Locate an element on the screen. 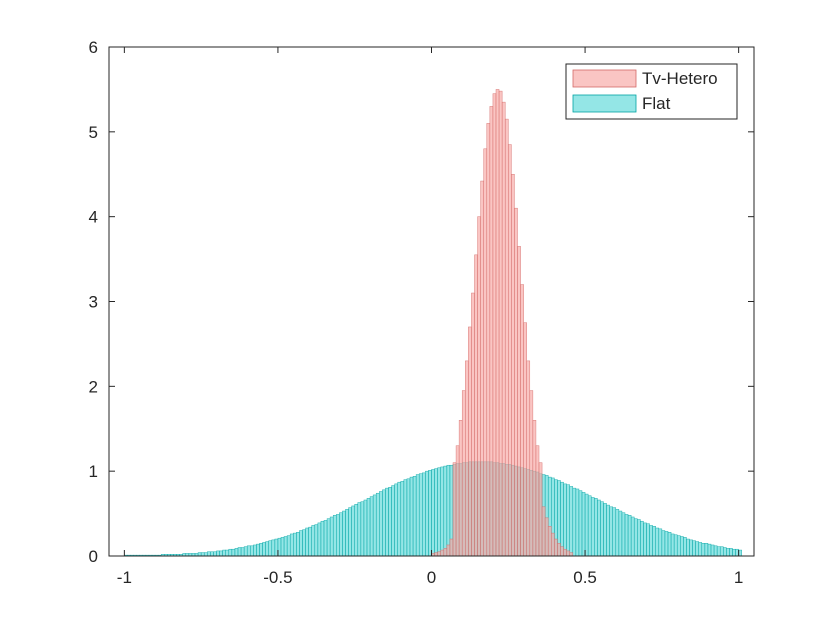  legend-swatch-flat is located at coordinates (604, 103).